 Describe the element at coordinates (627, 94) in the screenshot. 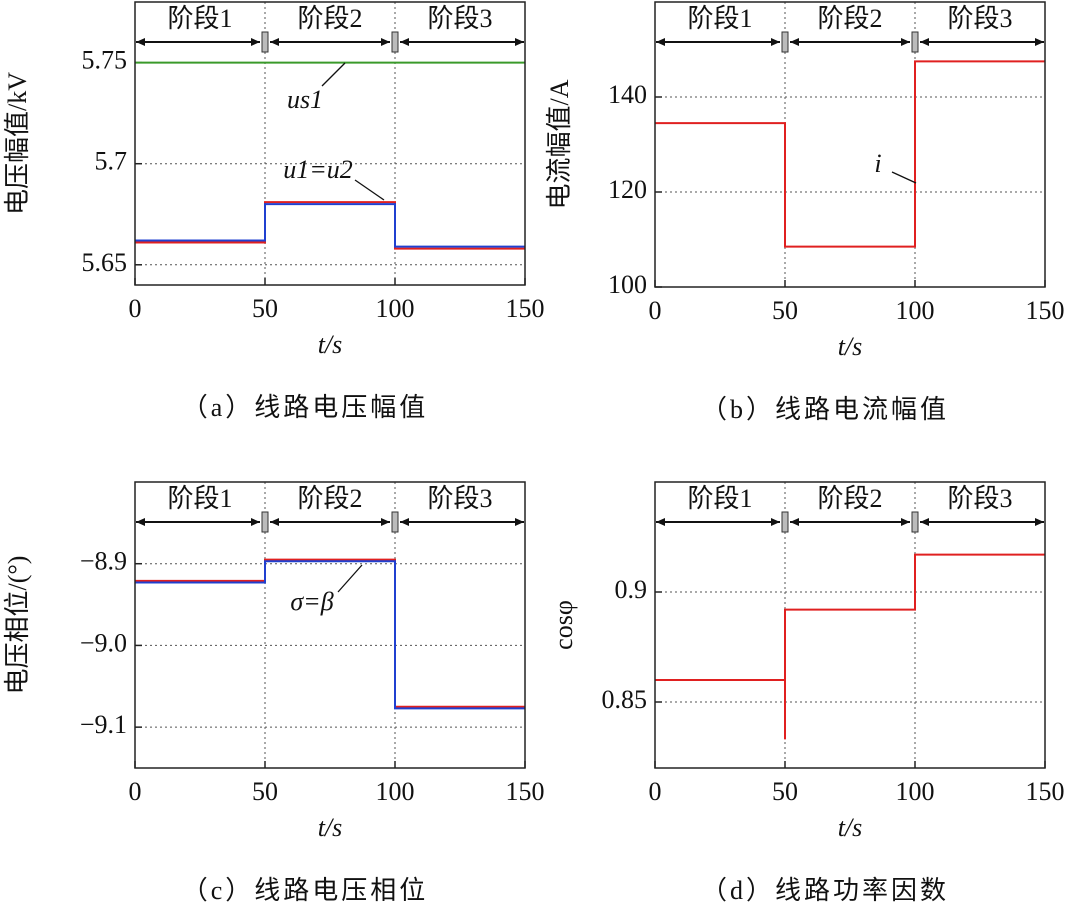

I see `y-tick-label: 140` at that location.